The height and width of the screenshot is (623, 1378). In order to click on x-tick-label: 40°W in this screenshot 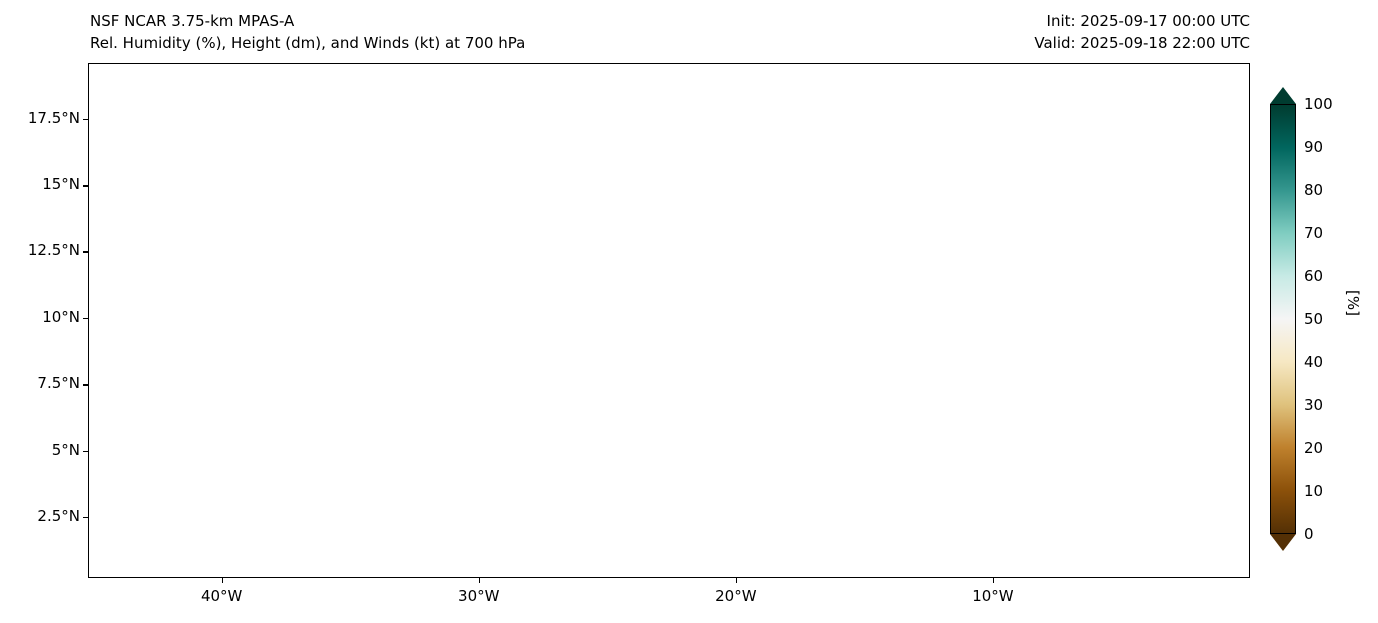, I will do `click(221, 596)`.